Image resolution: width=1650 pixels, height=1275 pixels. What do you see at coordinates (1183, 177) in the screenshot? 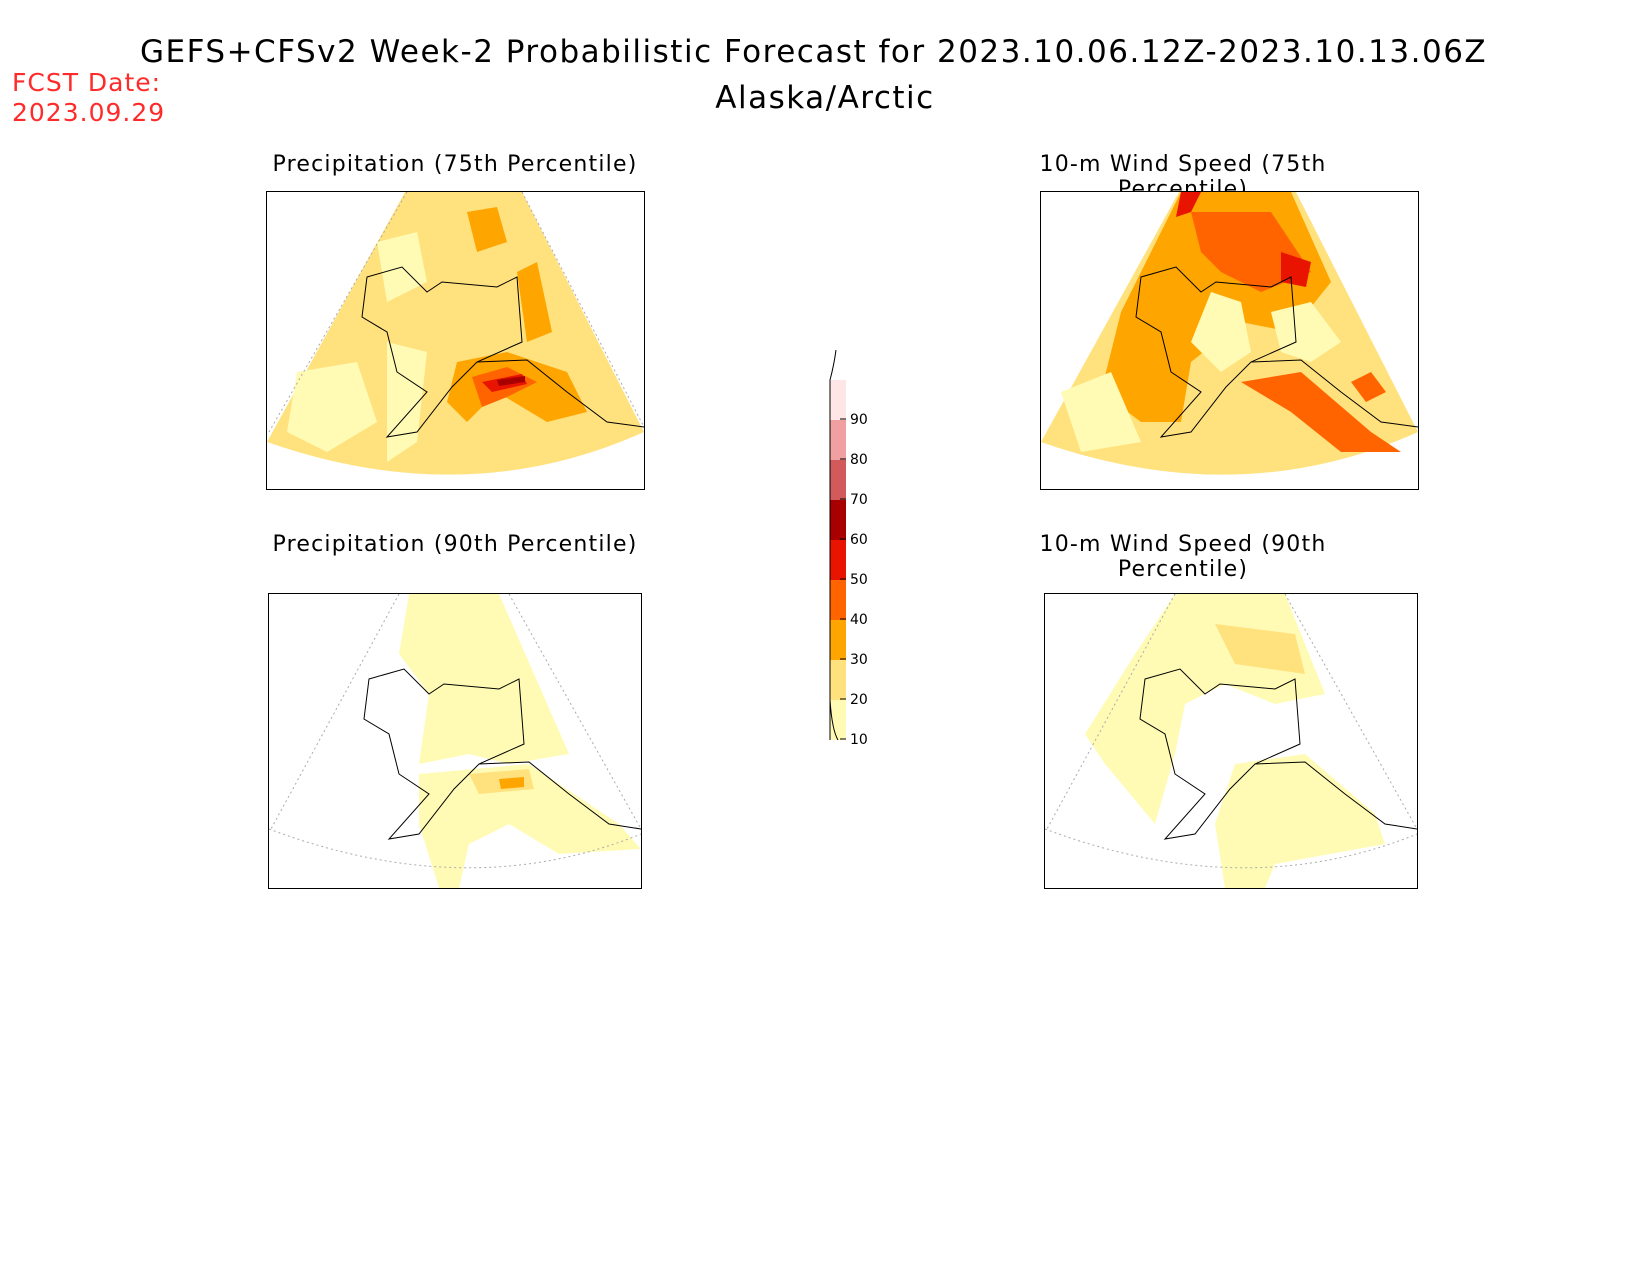
I see `panel-title-wind-75: 10-m Wind Speed (75th Percentile)` at bounding box center [1183, 177].